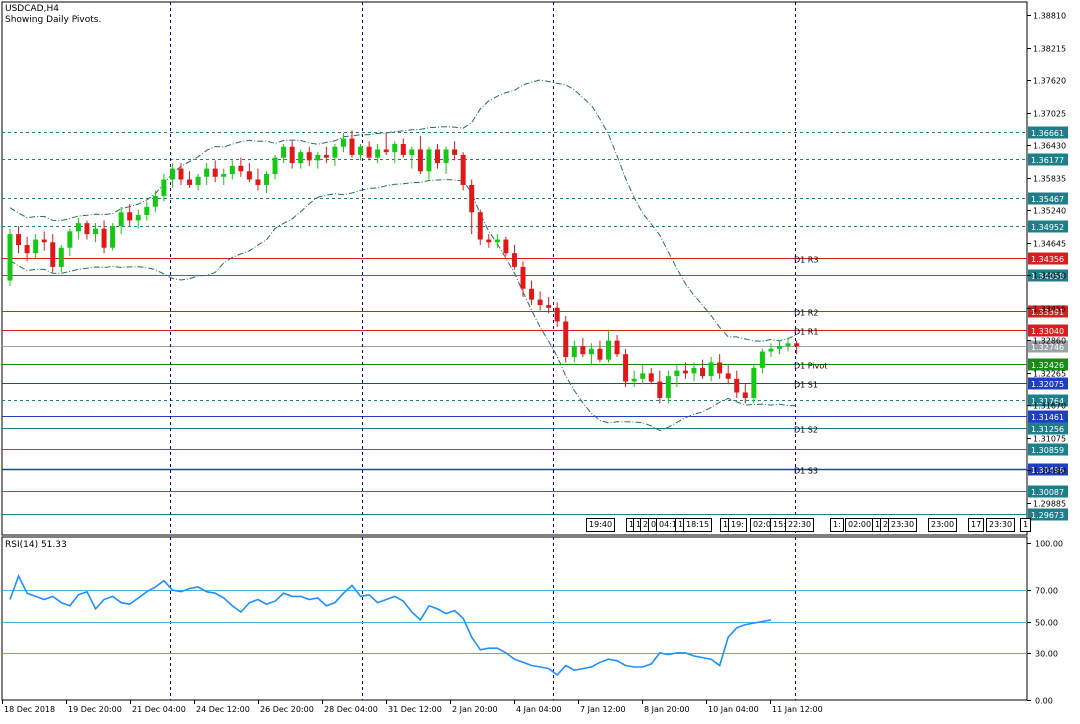  I want to click on rsi-tick-label: 0.00, so click(1044, 701).